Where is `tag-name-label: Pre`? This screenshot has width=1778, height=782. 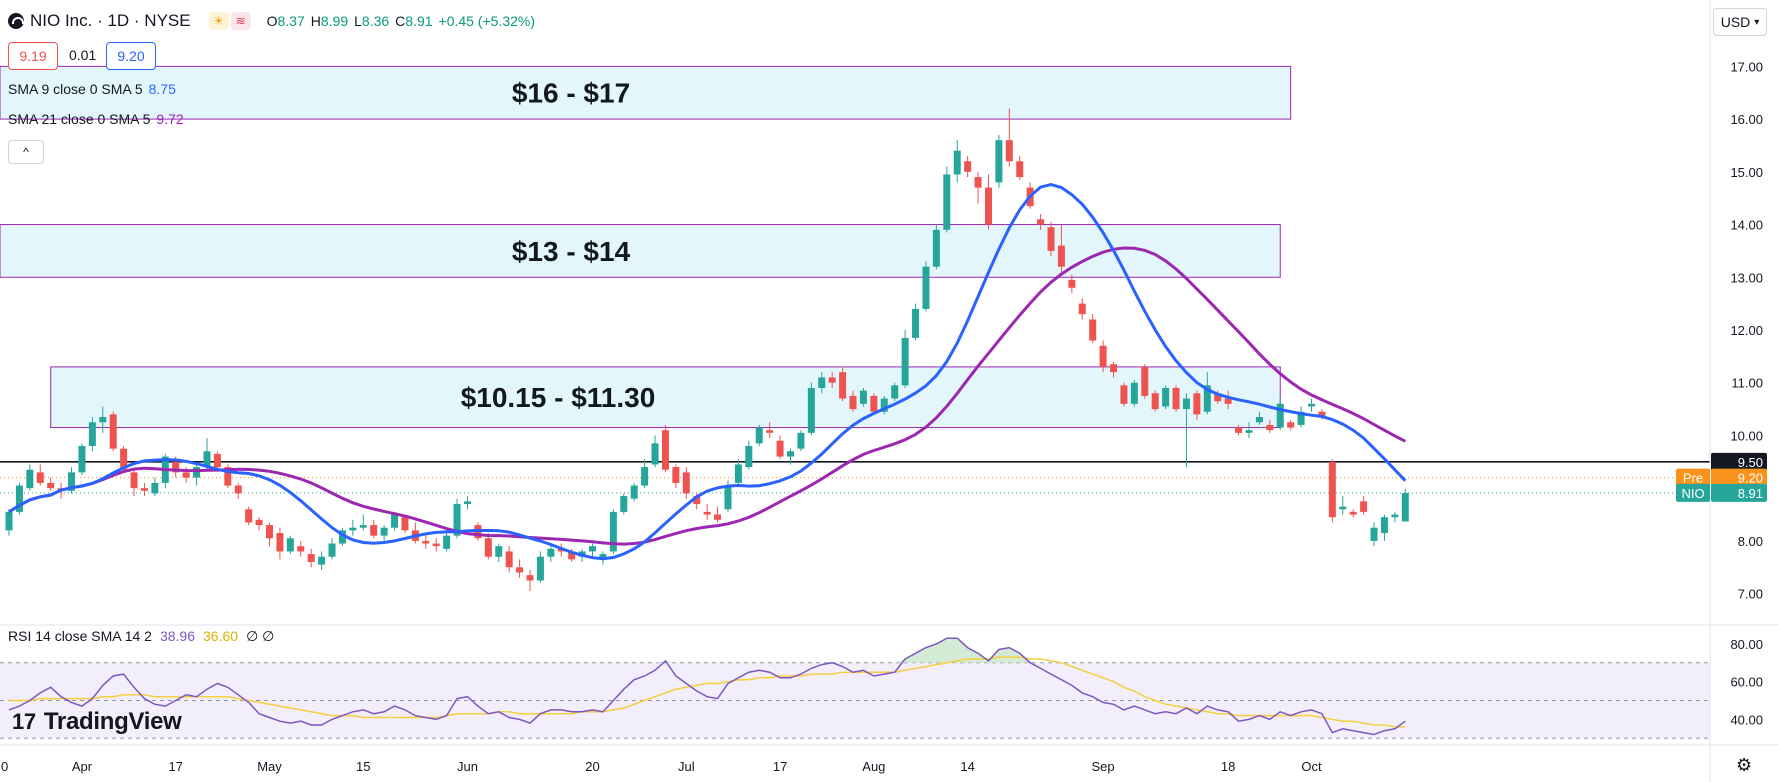
tag-name-label: Pre is located at coordinates (1693, 478).